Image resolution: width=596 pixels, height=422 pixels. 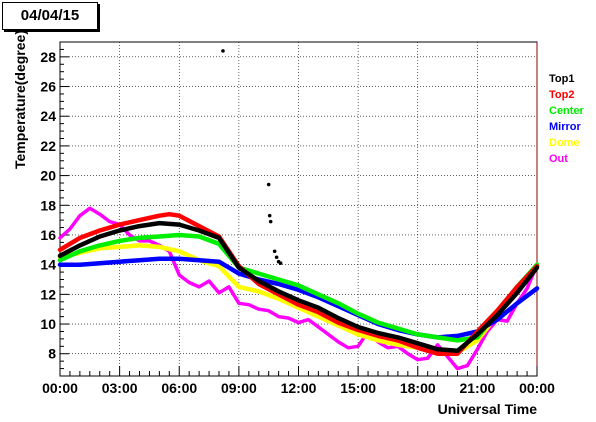 I want to click on x-tick-label: 03:00, so click(x=120, y=388).